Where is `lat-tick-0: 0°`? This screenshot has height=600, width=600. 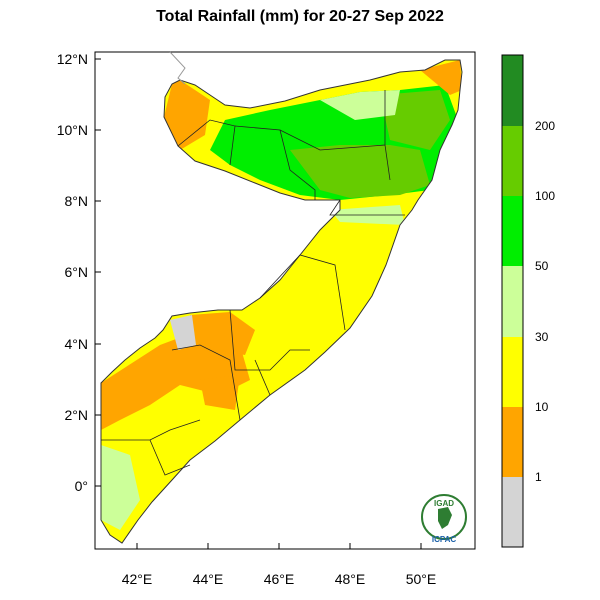 lat-tick-0: 0° is located at coordinates (81, 486).